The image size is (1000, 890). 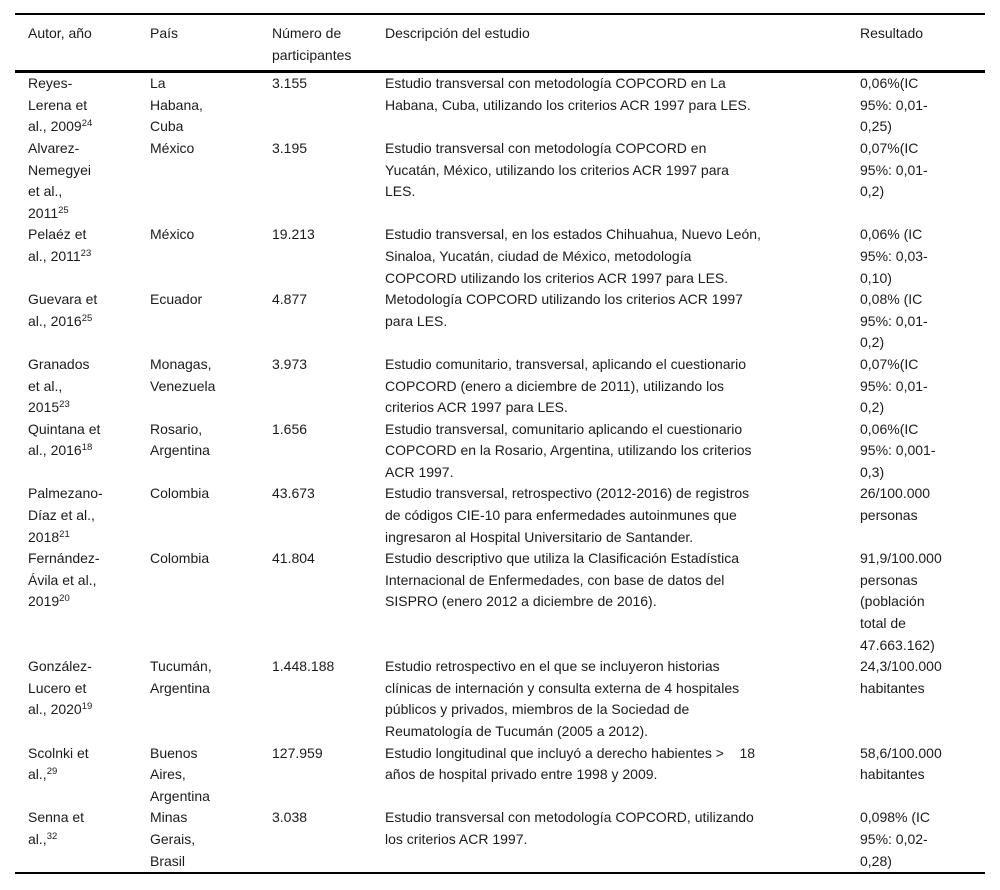 I want to click on result-text: 0,06%(IC 95%: 0,01- 0,25), so click(x=894, y=105).